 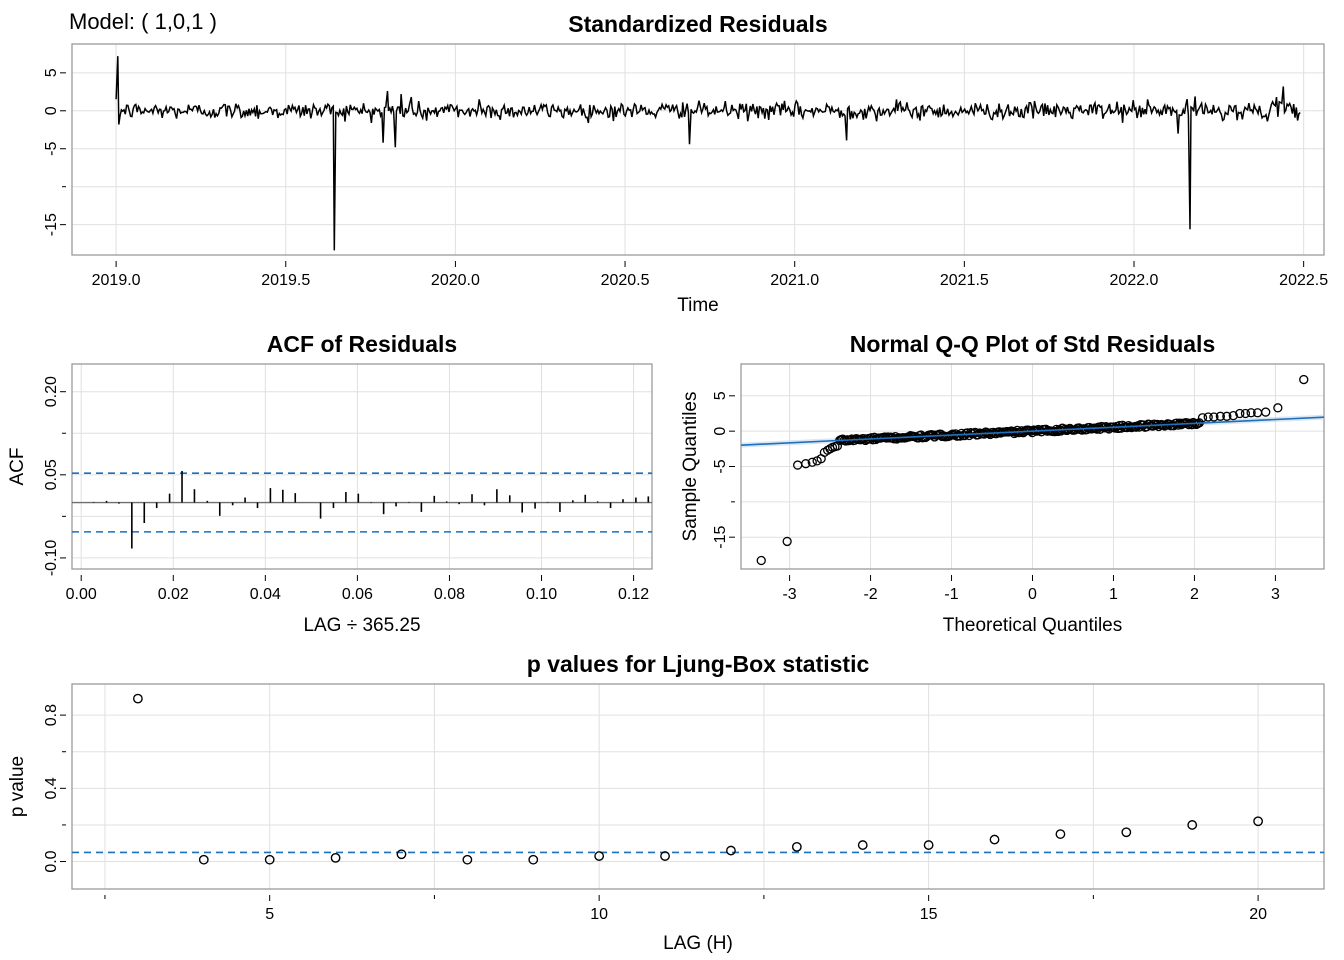 What do you see at coordinates (964, 280) in the screenshot?
I see `x-tick-label: 2021.5` at bounding box center [964, 280].